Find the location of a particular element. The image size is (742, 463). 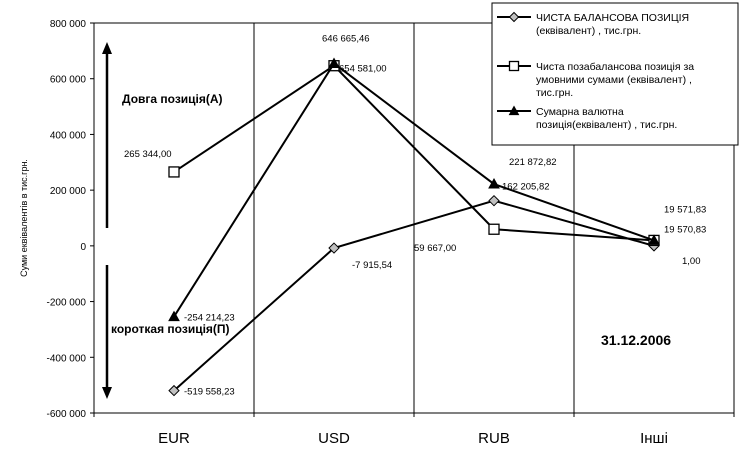

data-label-balance: -519 558,23 is located at coordinates (209, 392).